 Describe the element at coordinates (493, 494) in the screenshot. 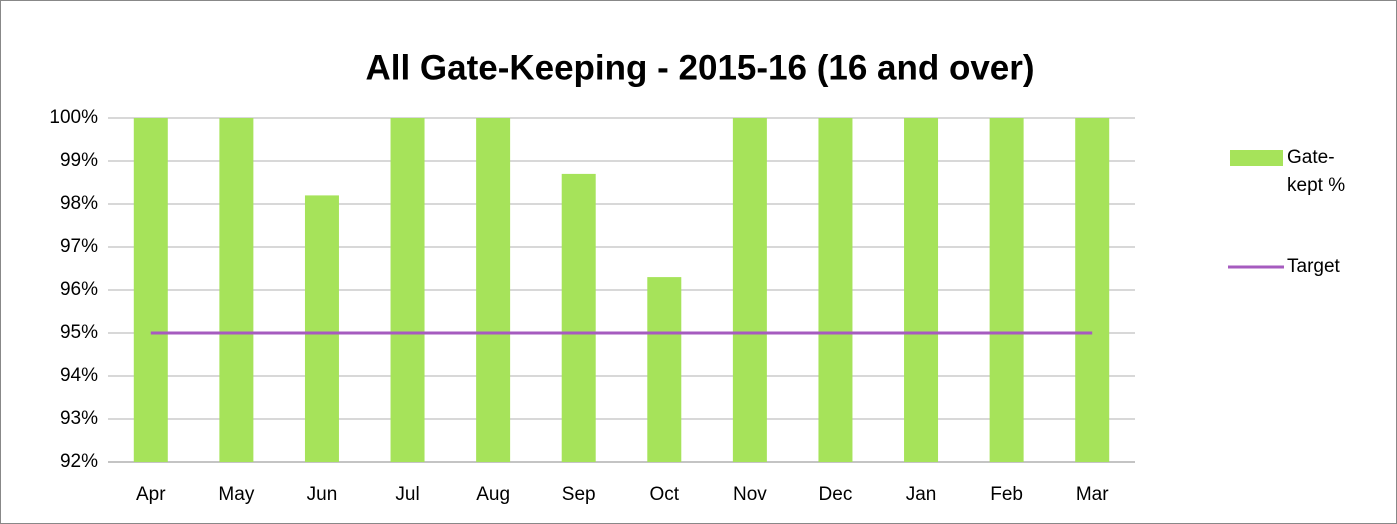

I see `x-tick-label: Aug` at that location.